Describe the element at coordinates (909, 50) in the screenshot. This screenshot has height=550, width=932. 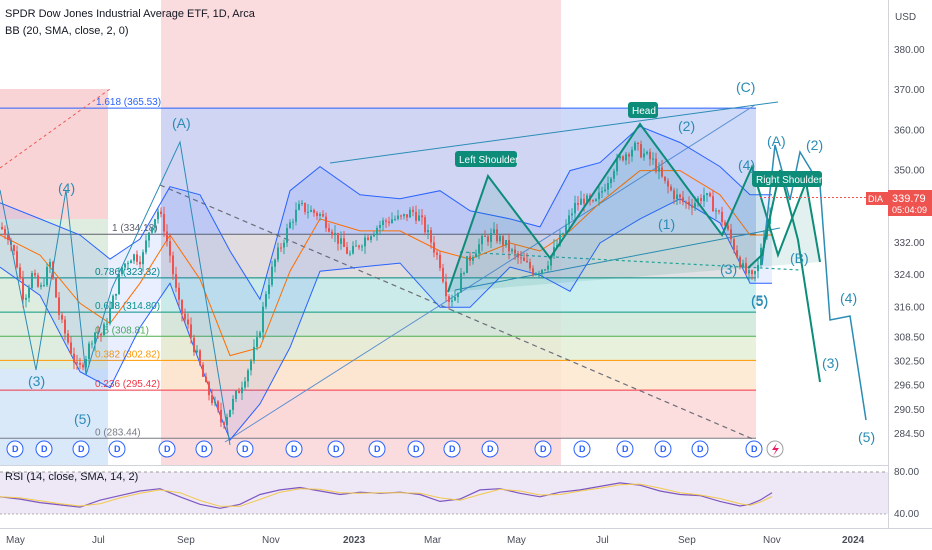
I see `price-tick-label: 380.00` at that location.